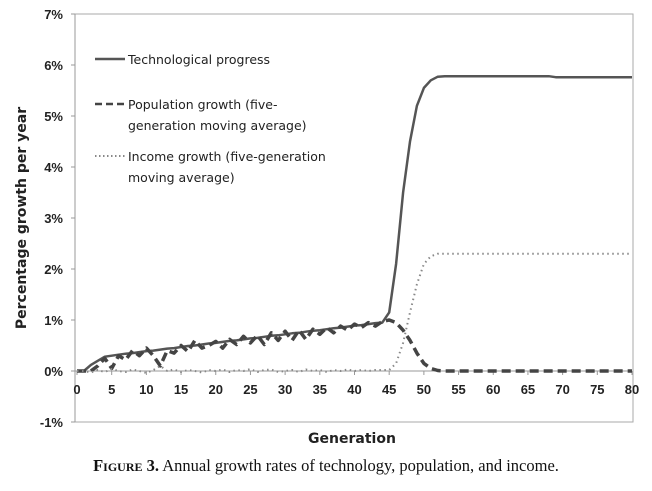 The height and width of the screenshot is (491, 652). What do you see at coordinates (632, 389) in the screenshot?
I see `x-tick-label: 80` at bounding box center [632, 389].